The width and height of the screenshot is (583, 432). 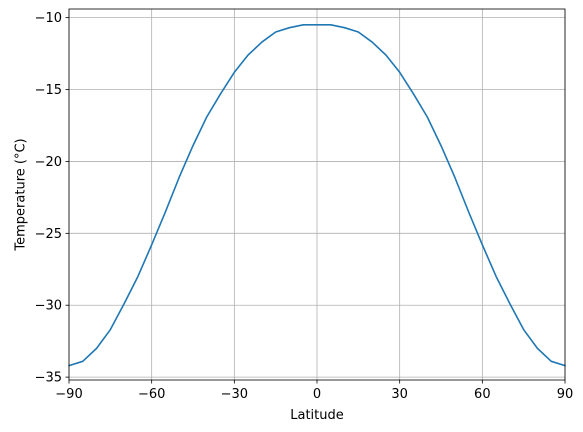 I want to click on y-tick-label: −35, so click(x=48, y=378).